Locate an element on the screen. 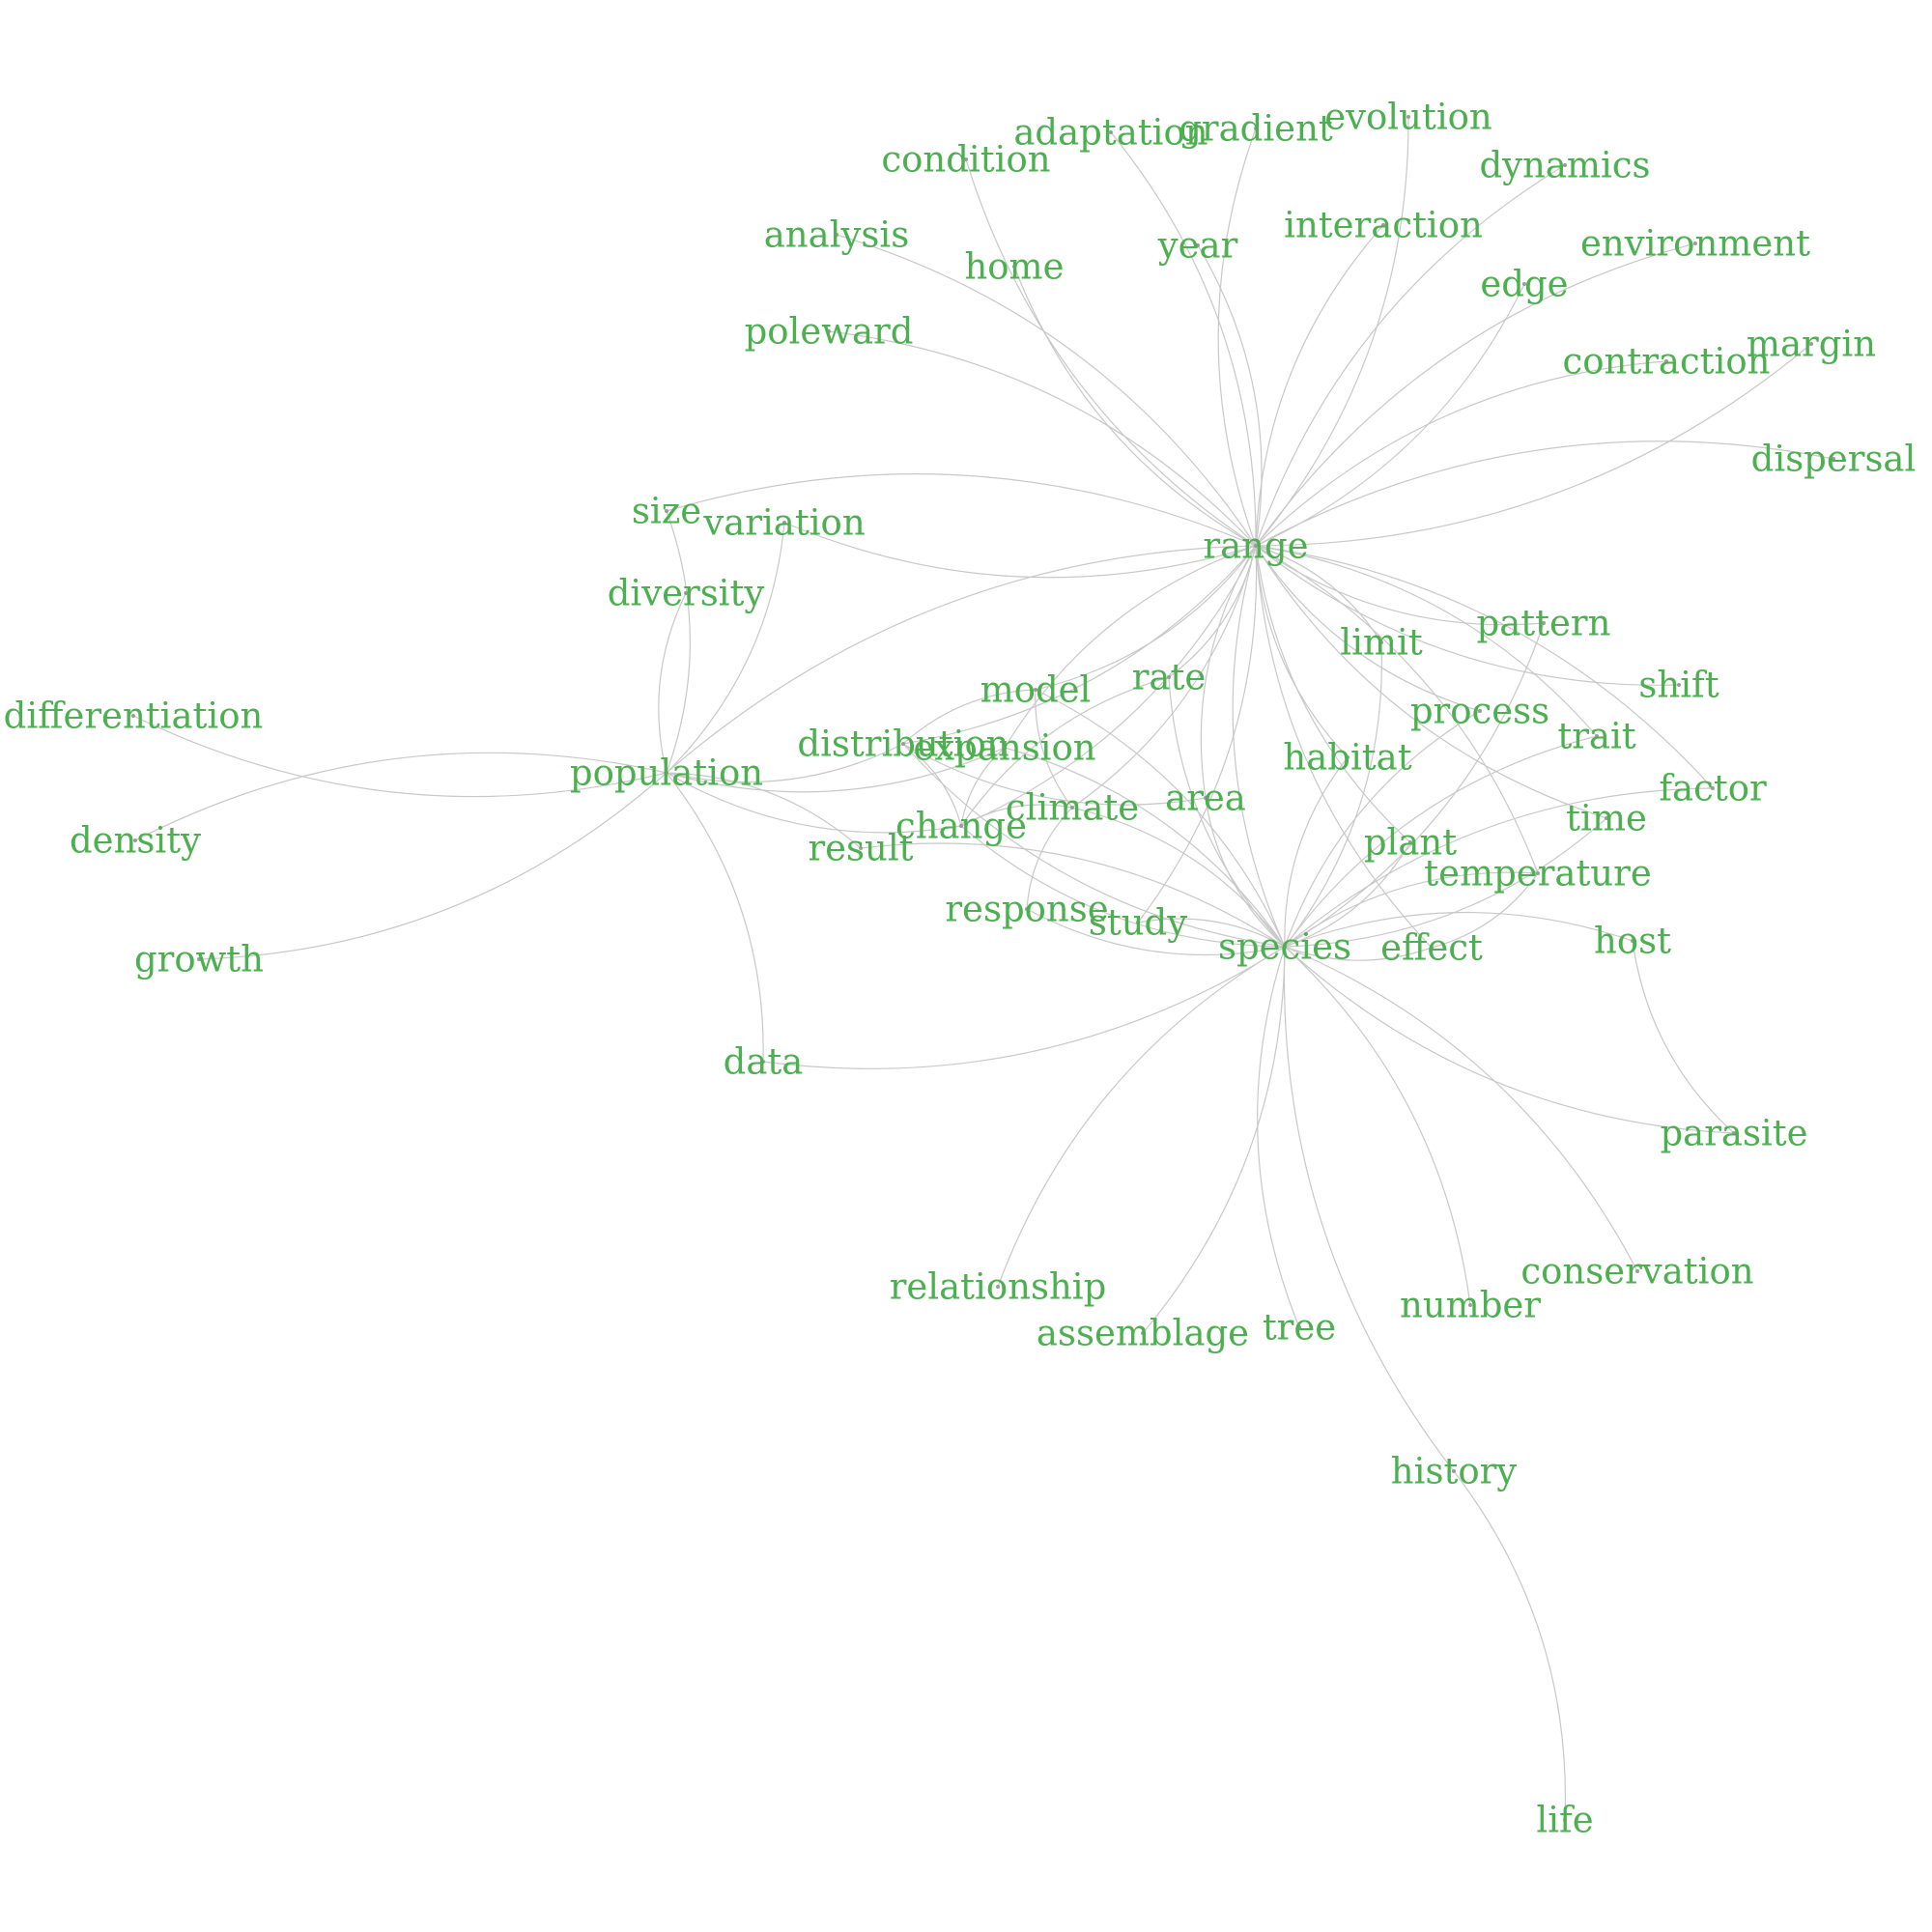  node-dot-temperature is located at coordinates (1538, 873).